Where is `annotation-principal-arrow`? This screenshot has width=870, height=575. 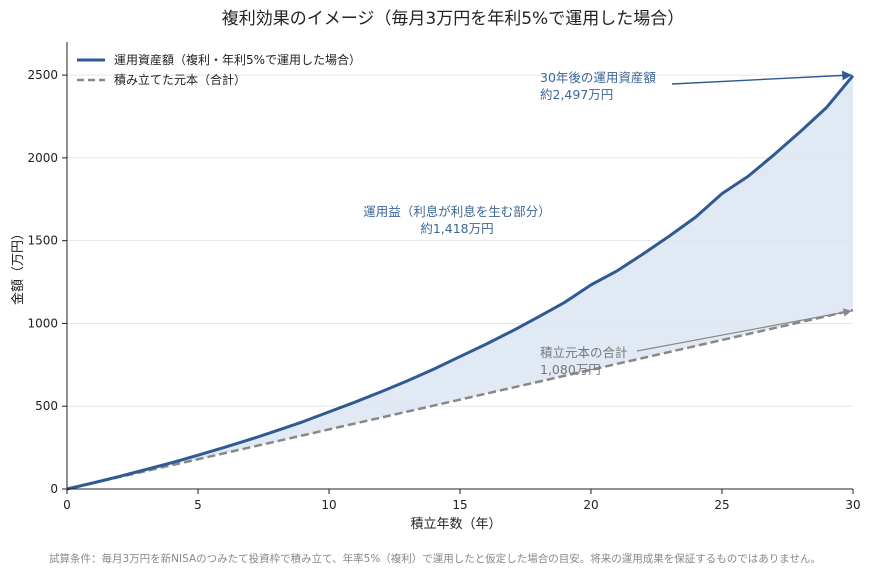
annotation-principal-arrow is located at coordinates (744, 330).